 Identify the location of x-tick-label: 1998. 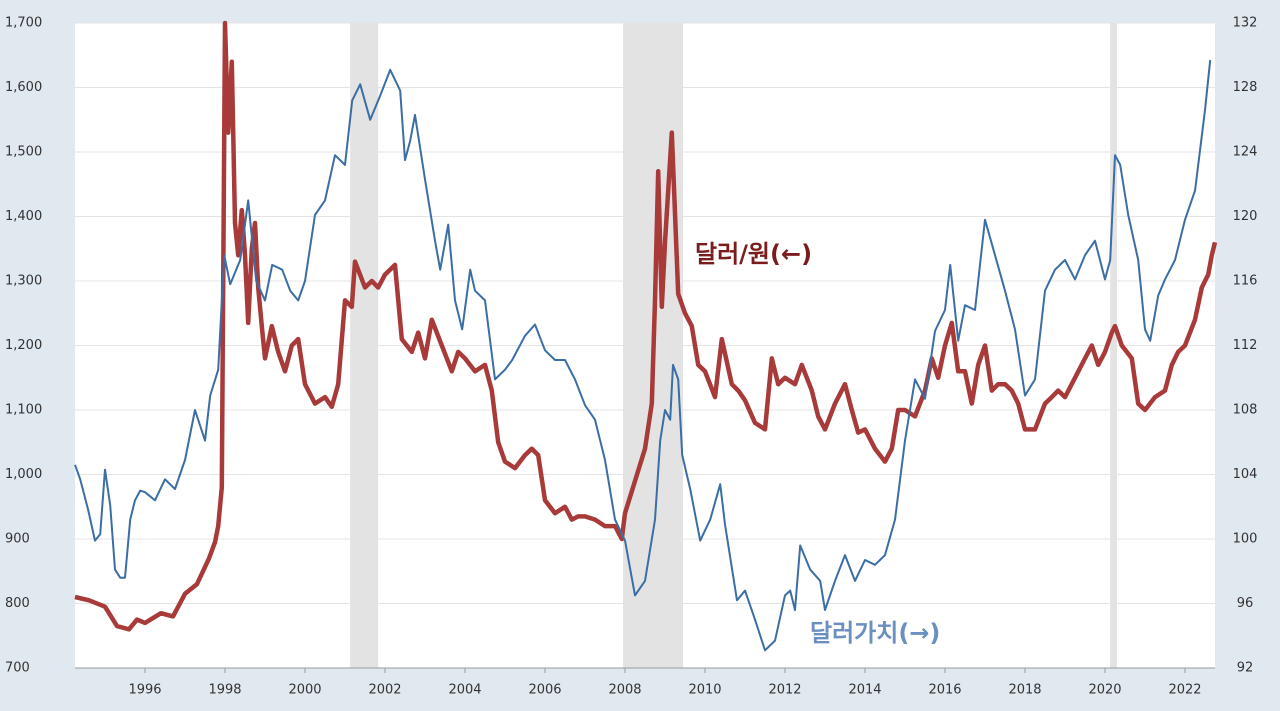
(224, 690).